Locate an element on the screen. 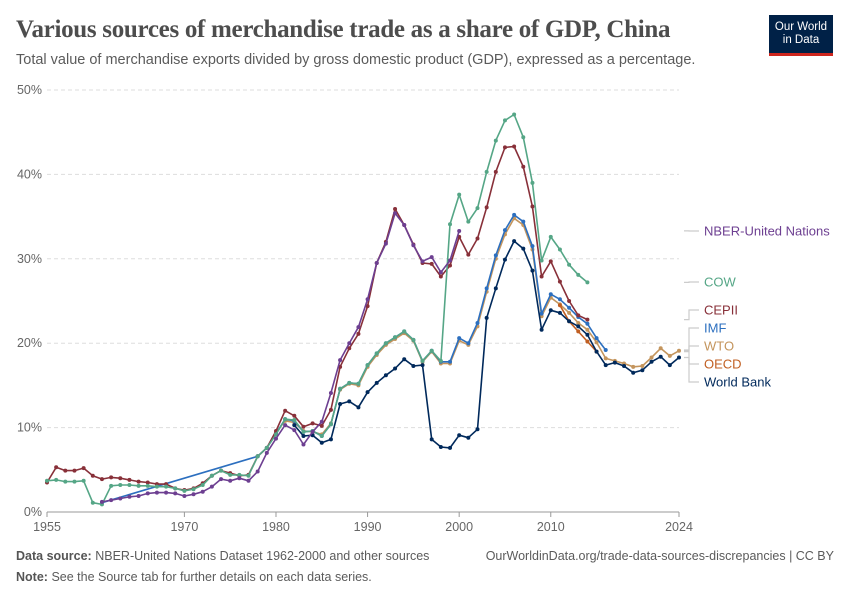 Image resolution: width=850 pixels, height=600 pixels. y-tick-label: 0% is located at coordinates (33, 512).